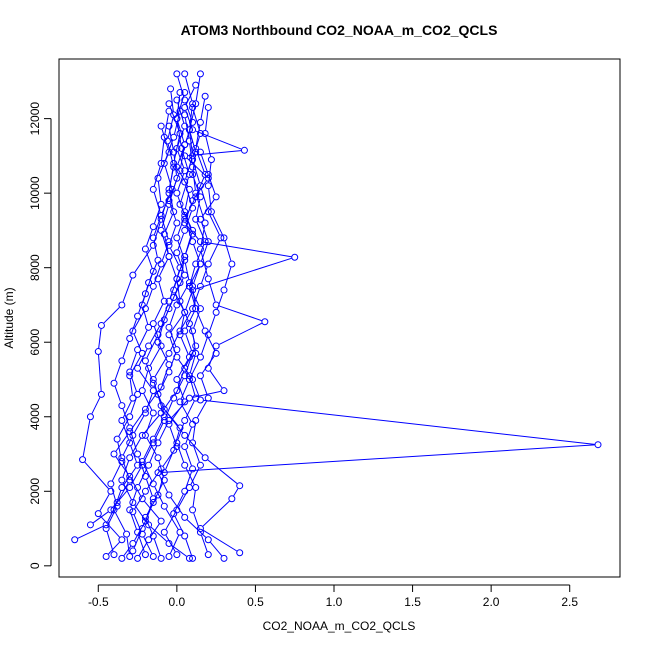 This screenshot has width=650, height=650. I want to click on y-tick-label: 10000, so click(35, 193).